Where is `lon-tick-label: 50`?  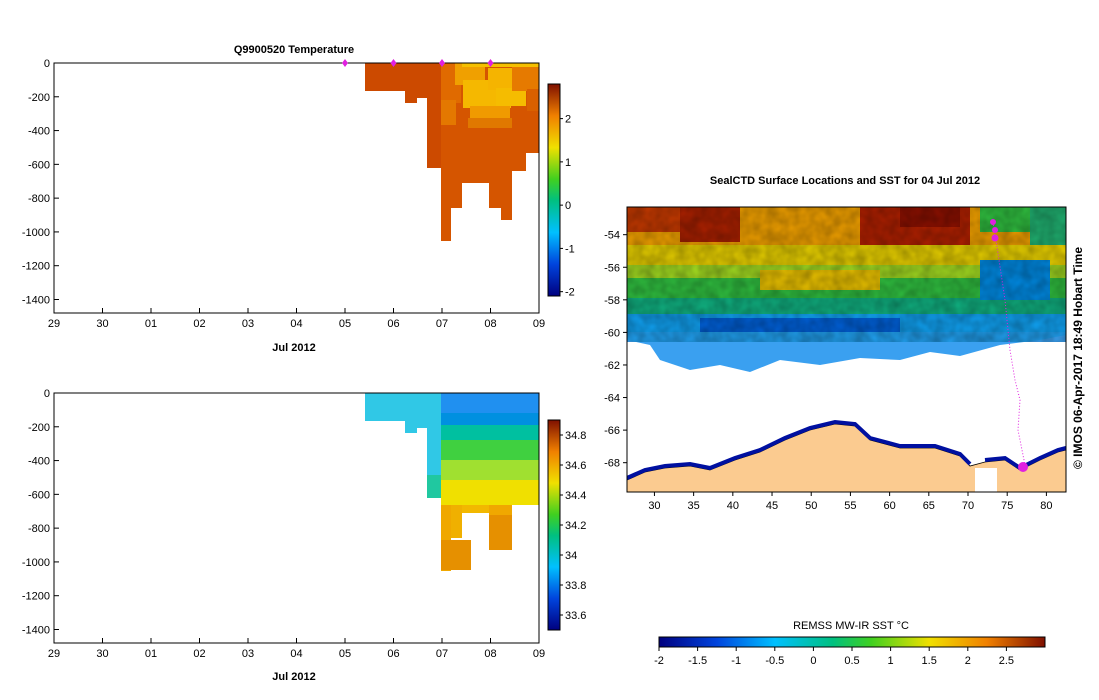 lon-tick-label: 50 is located at coordinates (811, 506).